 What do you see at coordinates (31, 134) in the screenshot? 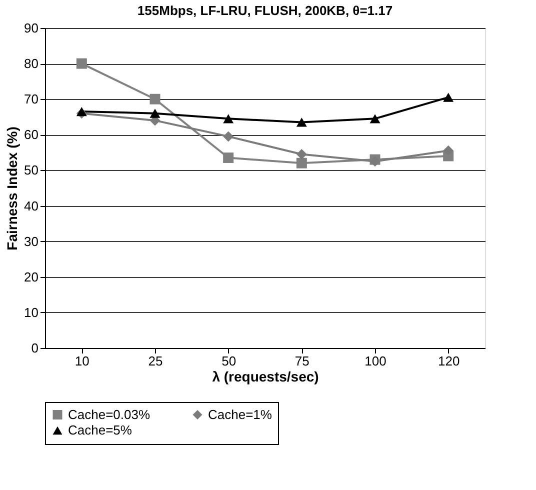
I see `y-tick-label: 60` at bounding box center [31, 134].